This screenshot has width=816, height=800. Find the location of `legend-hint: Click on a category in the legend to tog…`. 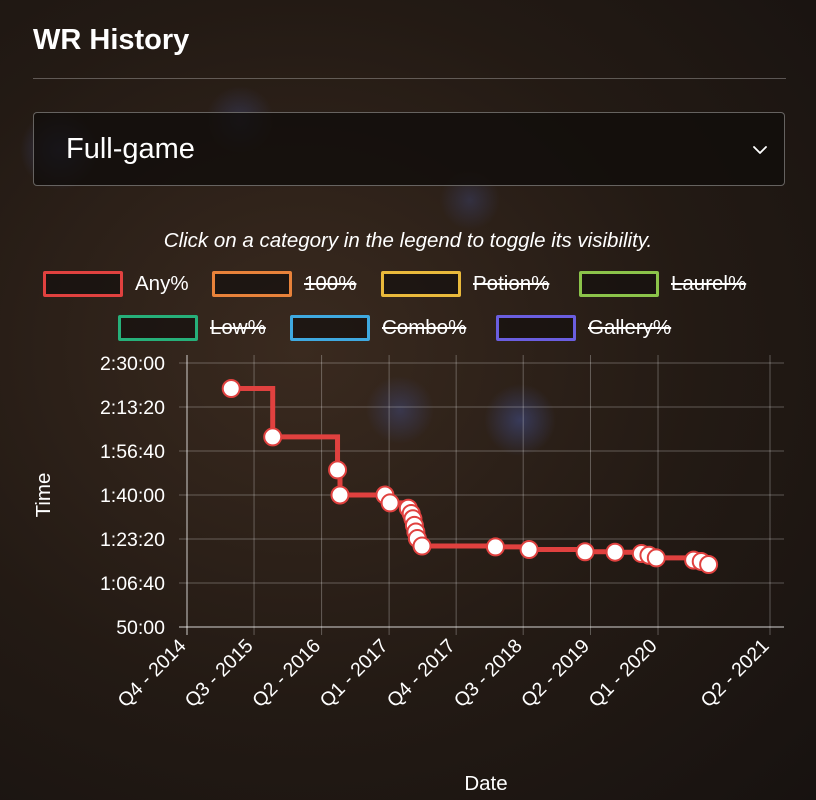

legend-hint: Click on a category in the legend to tog… is located at coordinates (408, 240).